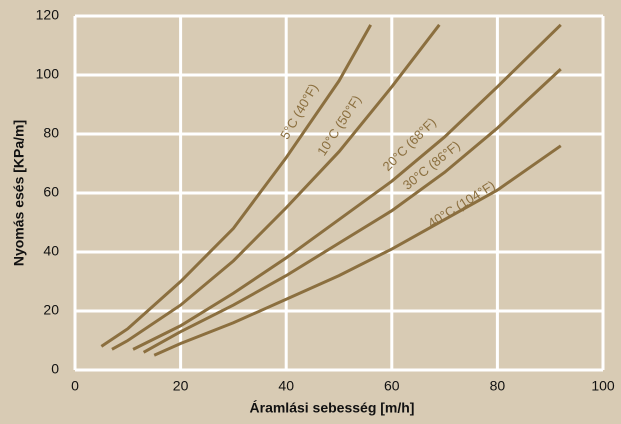  What do you see at coordinates (51, 251) in the screenshot?
I see `y-tick-label: 40` at bounding box center [51, 251].